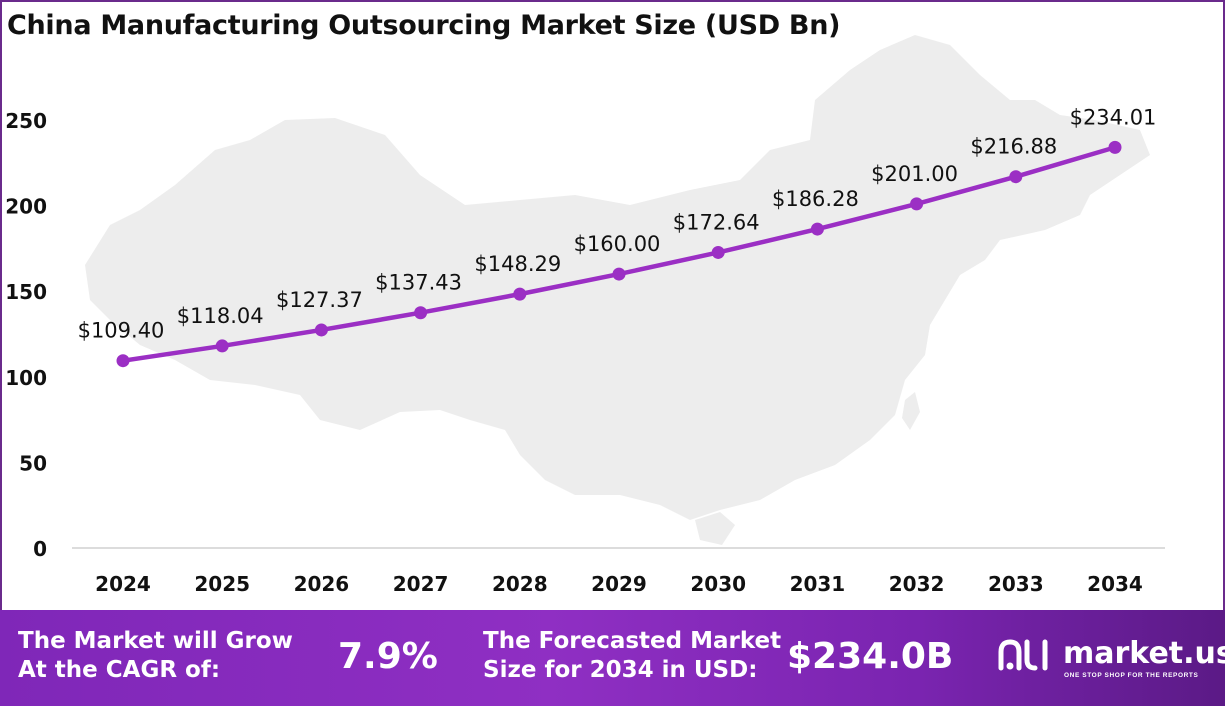 This screenshot has height=706, width=1225. Describe the element at coordinates (815, 199) in the screenshot. I see `data-label: $186.28` at that location.